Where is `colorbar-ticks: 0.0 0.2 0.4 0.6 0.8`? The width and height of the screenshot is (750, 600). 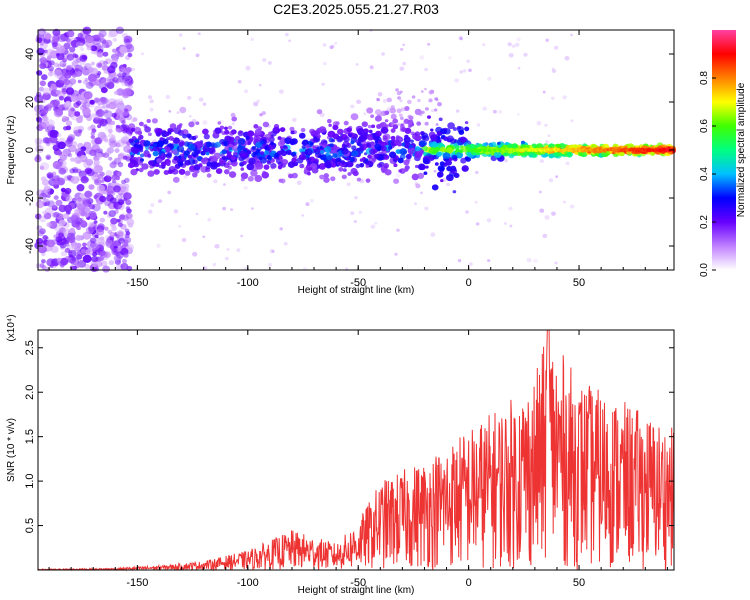
colorbar-ticks: 0.0 0.2 0.4 0.6 0.8 is located at coordinates (707, 174).